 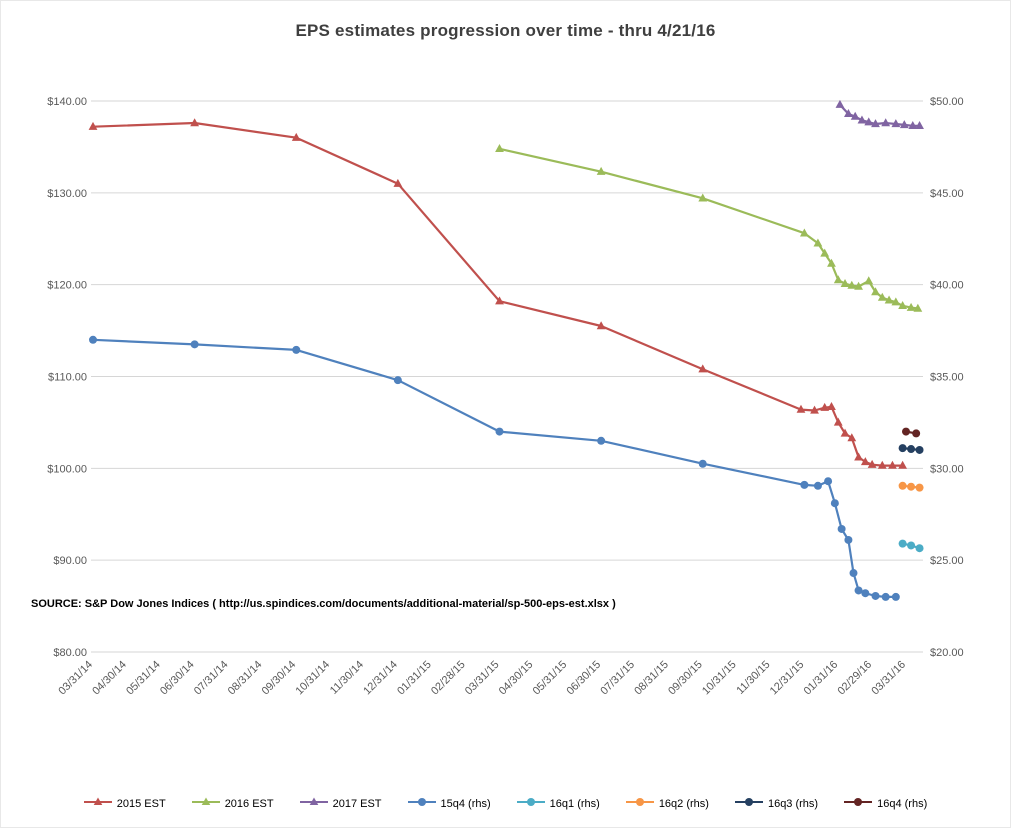 I want to click on svg-text: $110.00, so click(x=67, y=378).